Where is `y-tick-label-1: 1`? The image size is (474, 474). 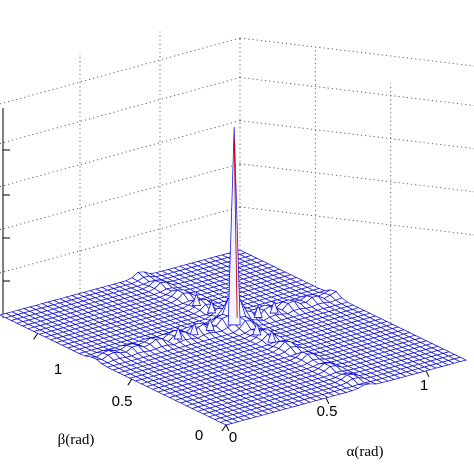 y-tick-label-1: 1 is located at coordinates (58, 369).